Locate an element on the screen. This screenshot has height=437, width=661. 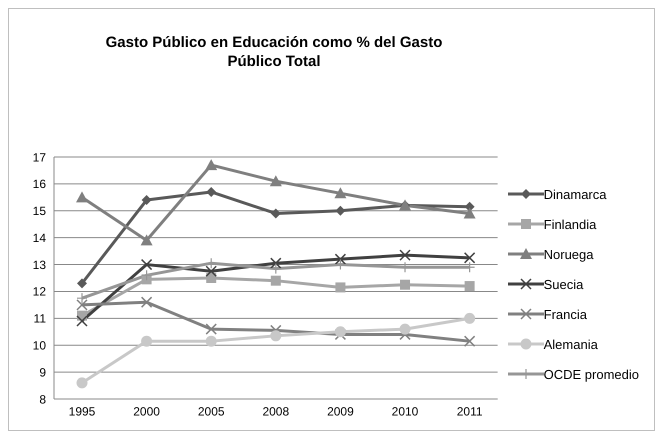
x-tick-label: 2010 is located at coordinates (405, 411).